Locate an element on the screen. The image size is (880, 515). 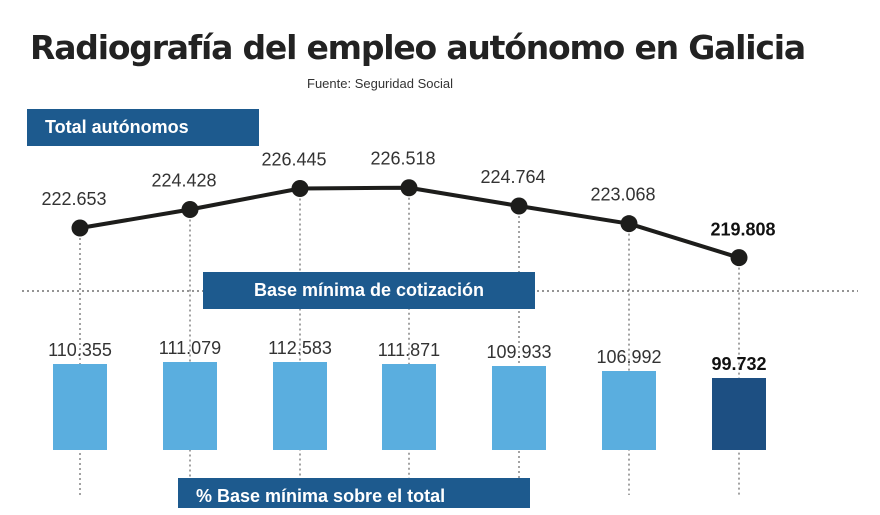
section-label-pct: % Base mínima sobre el total is located at coordinates (354, 493).